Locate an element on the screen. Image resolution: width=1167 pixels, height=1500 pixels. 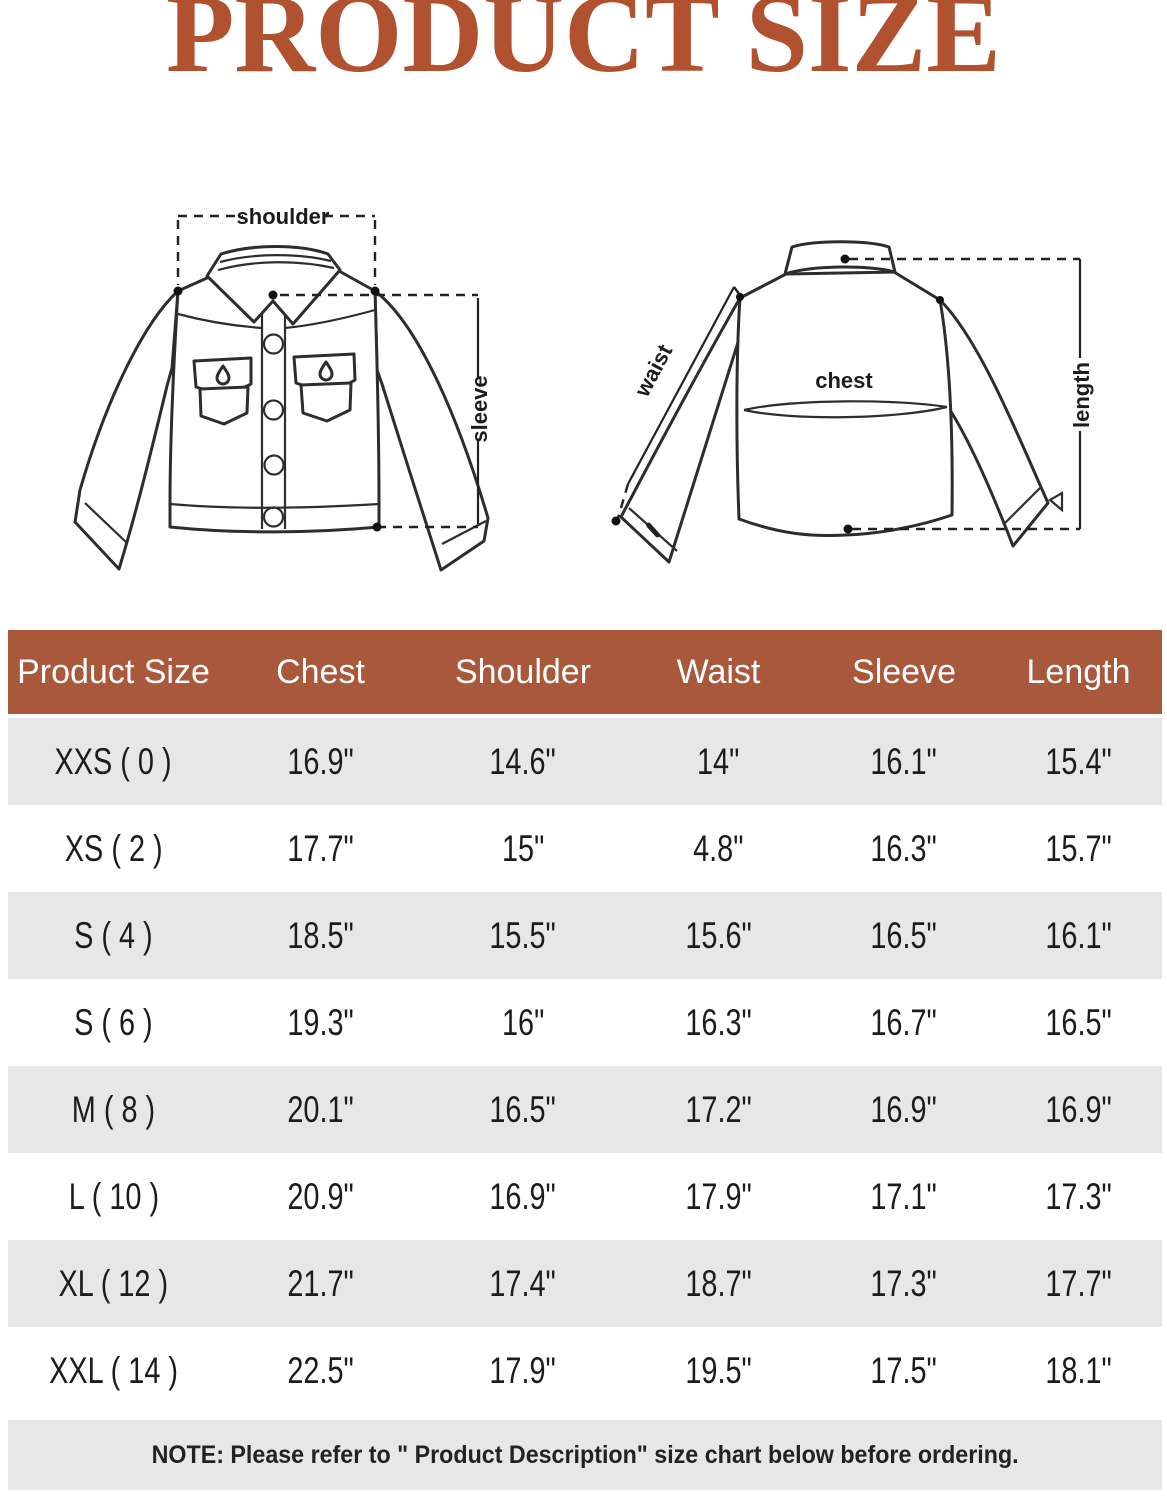
table-cell: 16" is located at coordinates (523, 1022).